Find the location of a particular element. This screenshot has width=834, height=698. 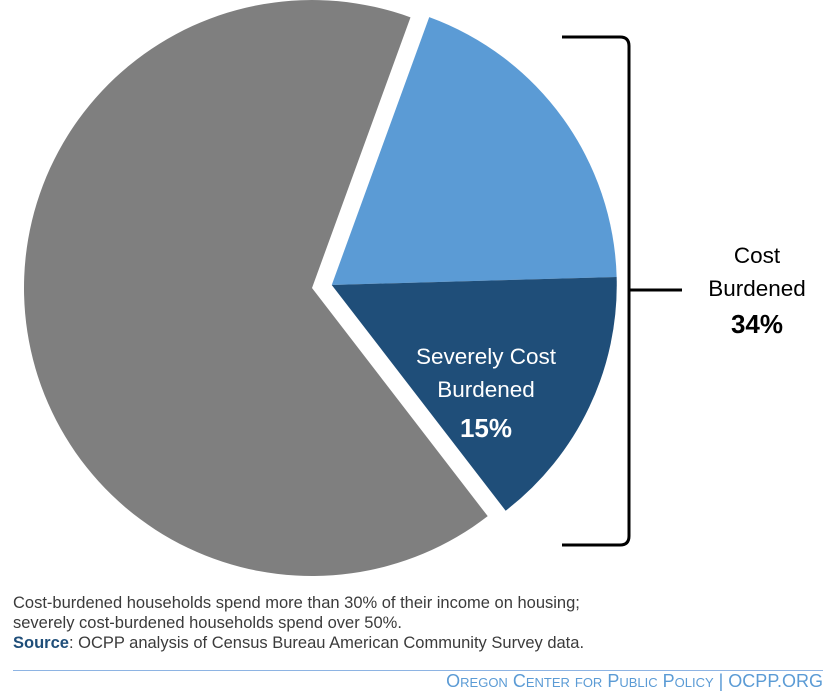

bracket-value: 34% is located at coordinates (757, 324).